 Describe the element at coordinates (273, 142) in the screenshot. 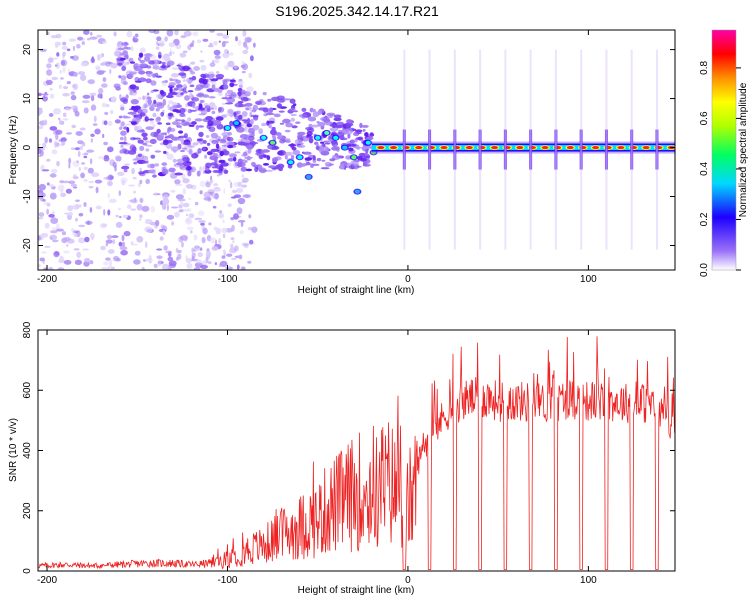

I see `spectrogram-hot-spot` at that location.